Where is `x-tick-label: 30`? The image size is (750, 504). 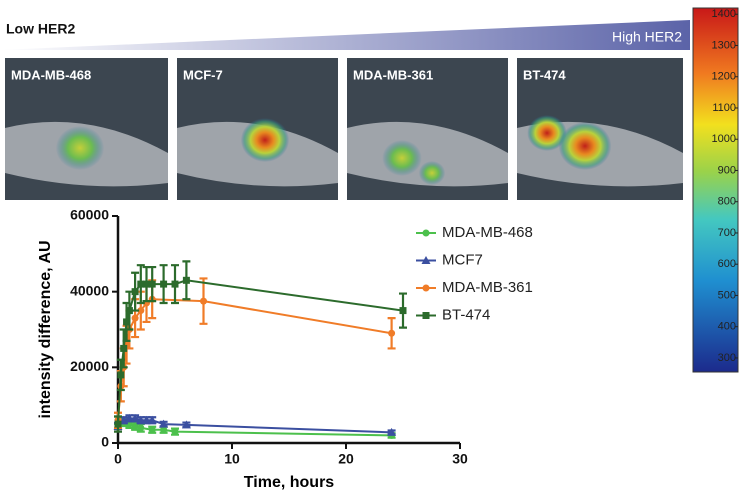
x-tick-label: 30 is located at coordinates (460, 459).